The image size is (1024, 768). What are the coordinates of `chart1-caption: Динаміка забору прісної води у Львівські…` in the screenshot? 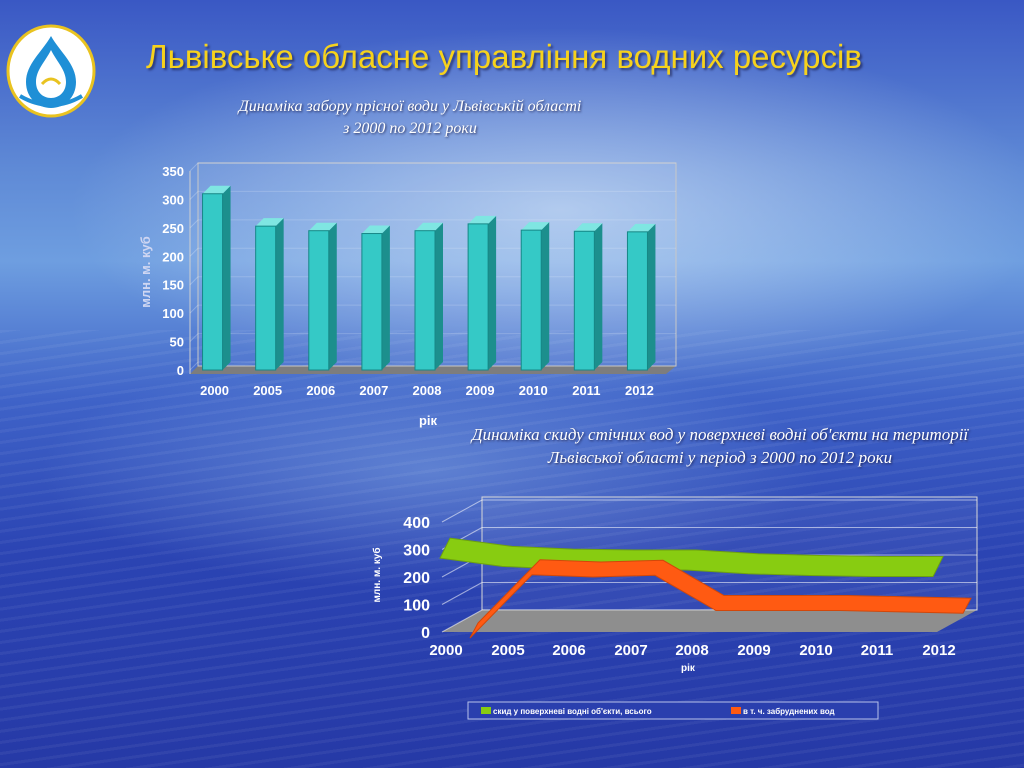 It's located at (410, 118).